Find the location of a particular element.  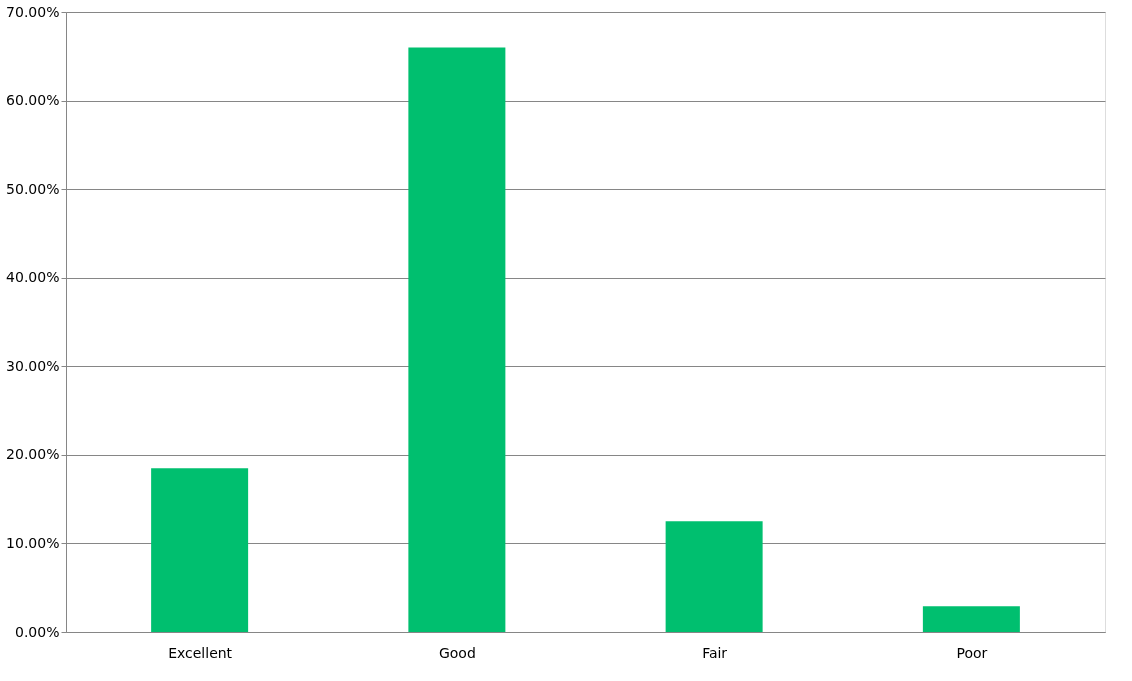

y-tick-label: 60.00% is located at coordinates (33, 100).